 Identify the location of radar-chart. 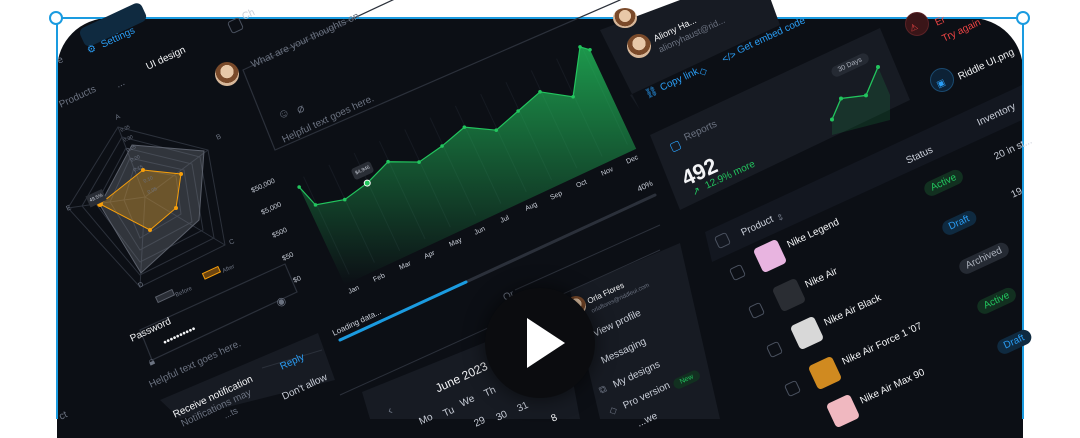
(146, 215).